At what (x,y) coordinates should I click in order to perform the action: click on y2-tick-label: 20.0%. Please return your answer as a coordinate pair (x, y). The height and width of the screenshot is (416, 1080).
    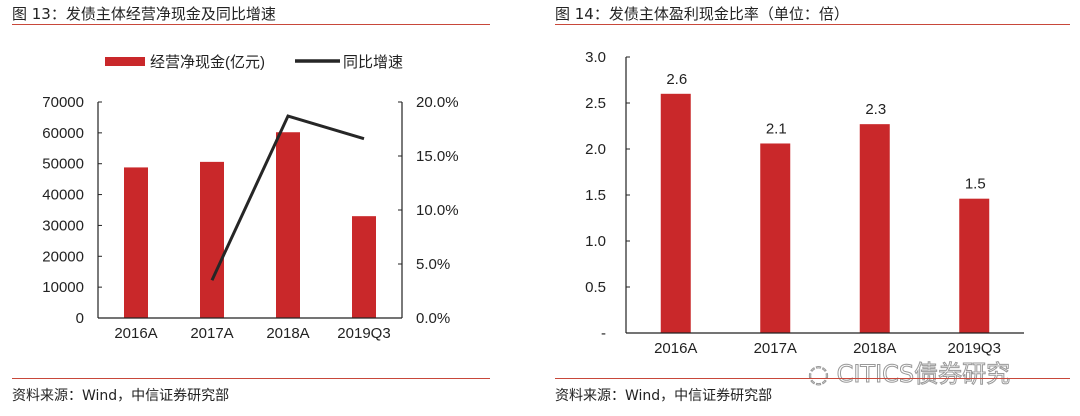
    Looking at the image, I should click on (437, 102).